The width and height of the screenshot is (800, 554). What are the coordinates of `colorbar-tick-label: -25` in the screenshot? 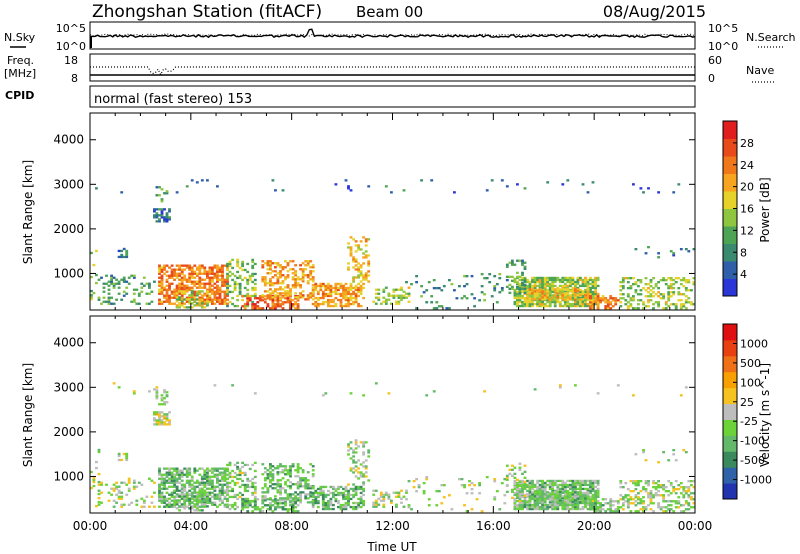 It's located at (749, 421).